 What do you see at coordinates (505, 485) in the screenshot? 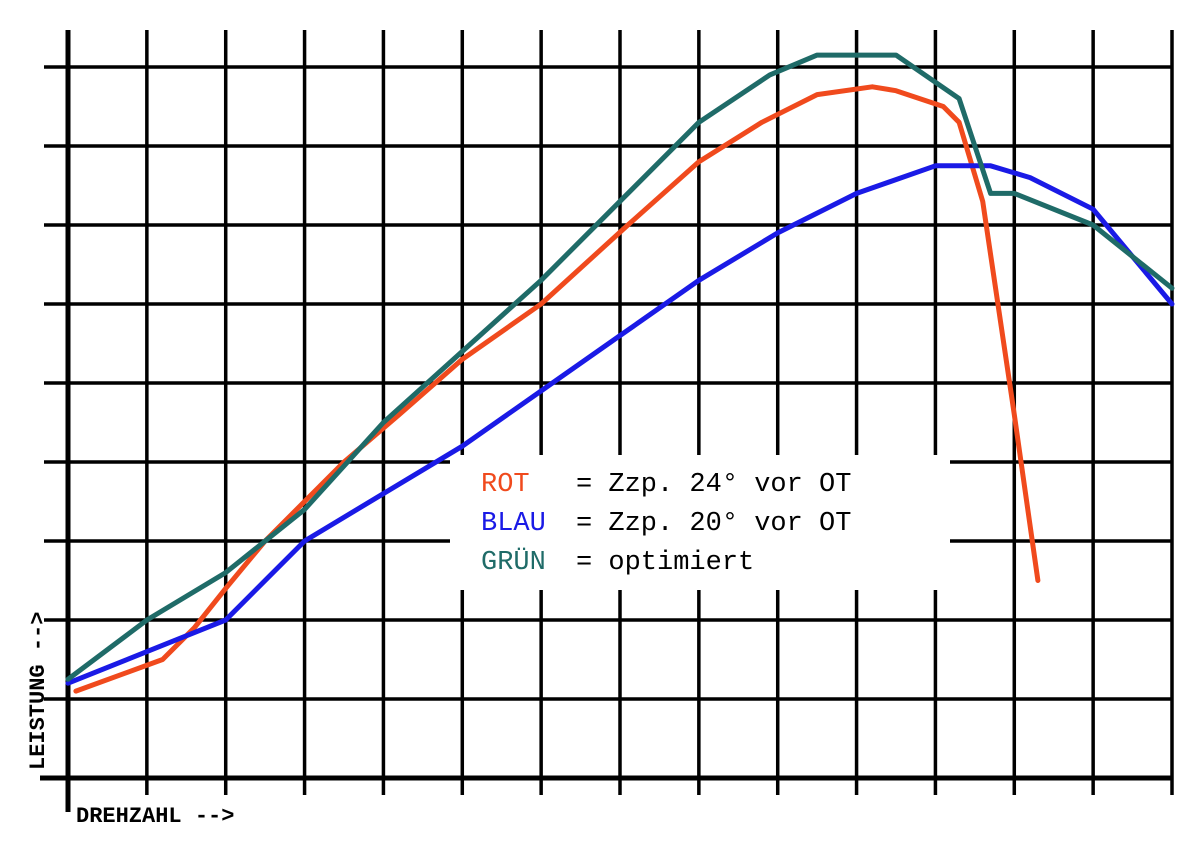
I see `legend-key-rot: ROT` at bounding box center [505, 485].